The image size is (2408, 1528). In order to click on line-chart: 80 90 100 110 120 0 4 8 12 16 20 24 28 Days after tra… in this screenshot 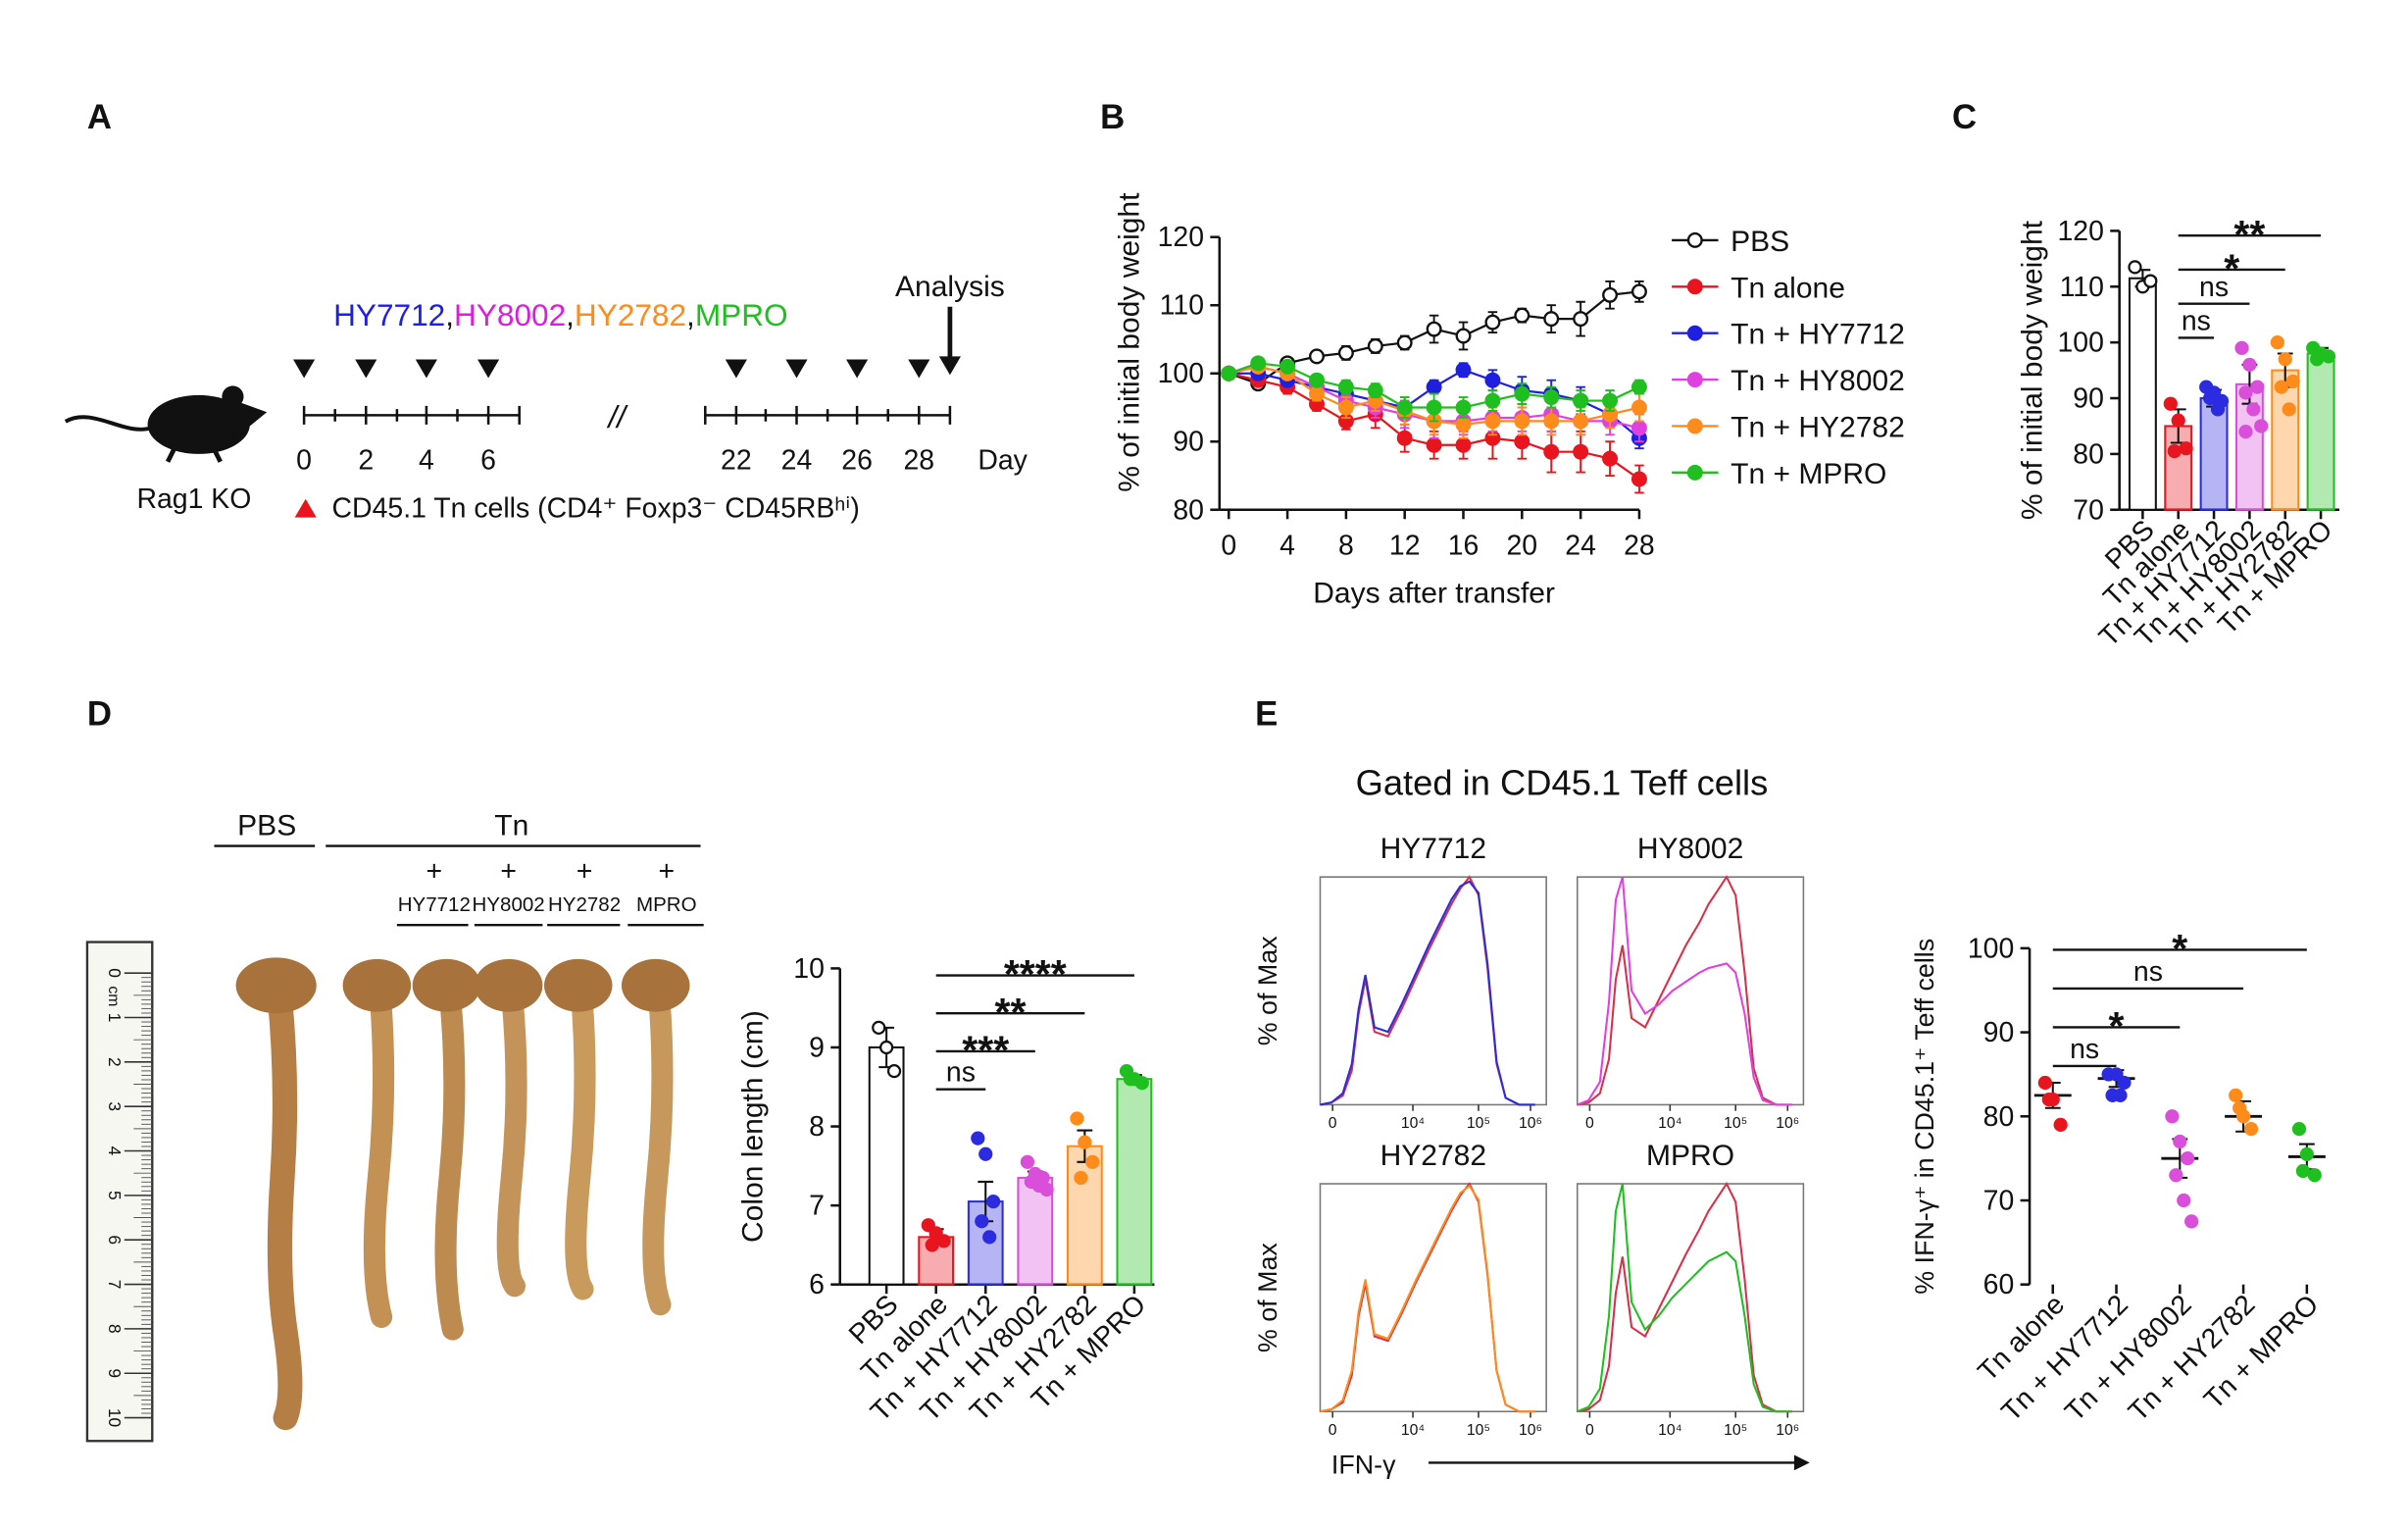, I will do `click(1509, 401)`.